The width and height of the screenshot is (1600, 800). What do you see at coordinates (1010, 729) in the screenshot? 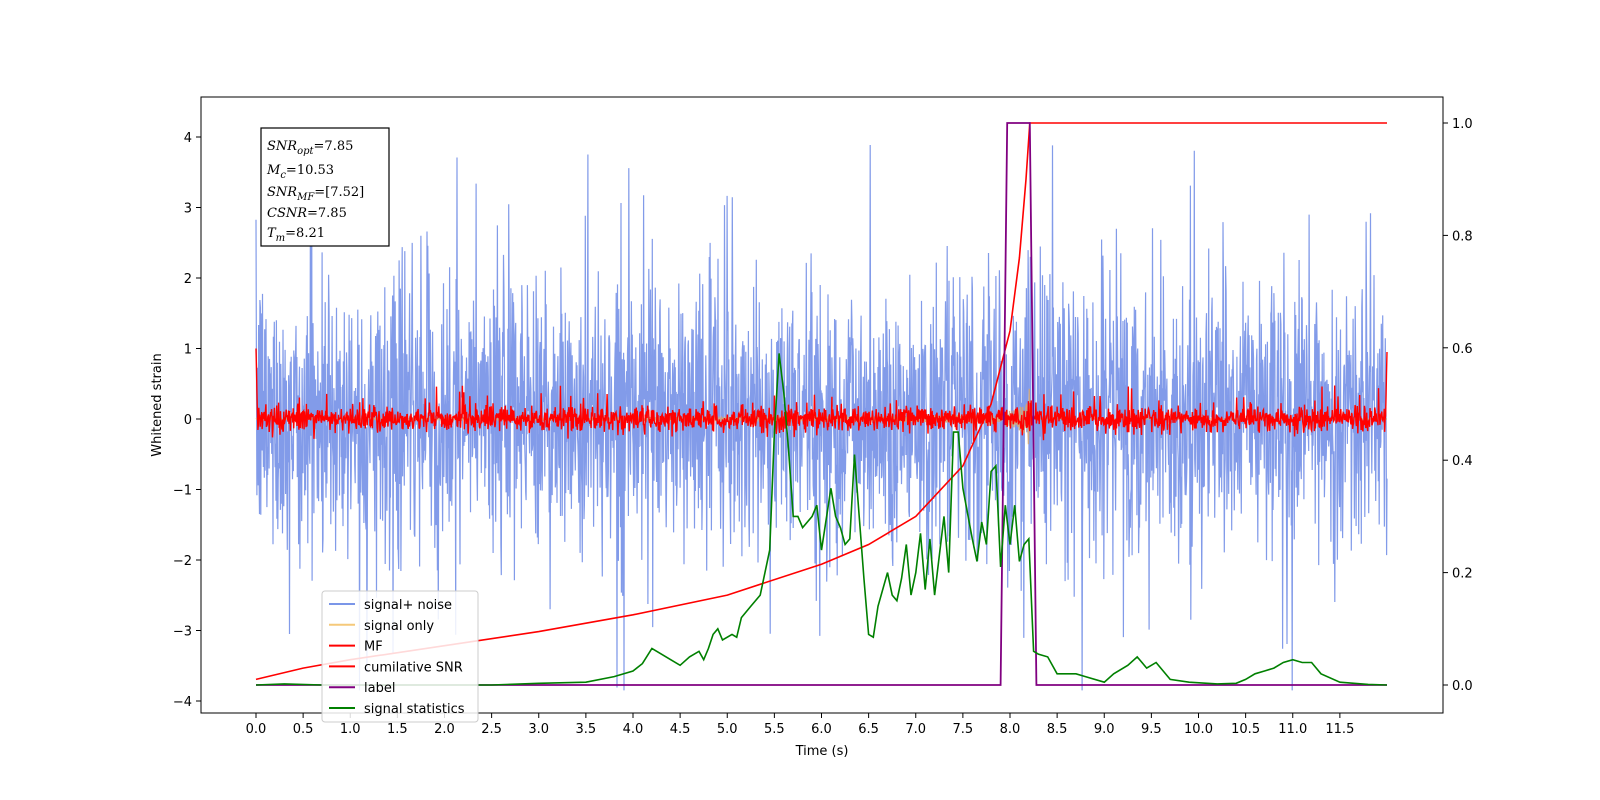
I see `x-tick-label: 8.0` at bounding box center [1010, 729].